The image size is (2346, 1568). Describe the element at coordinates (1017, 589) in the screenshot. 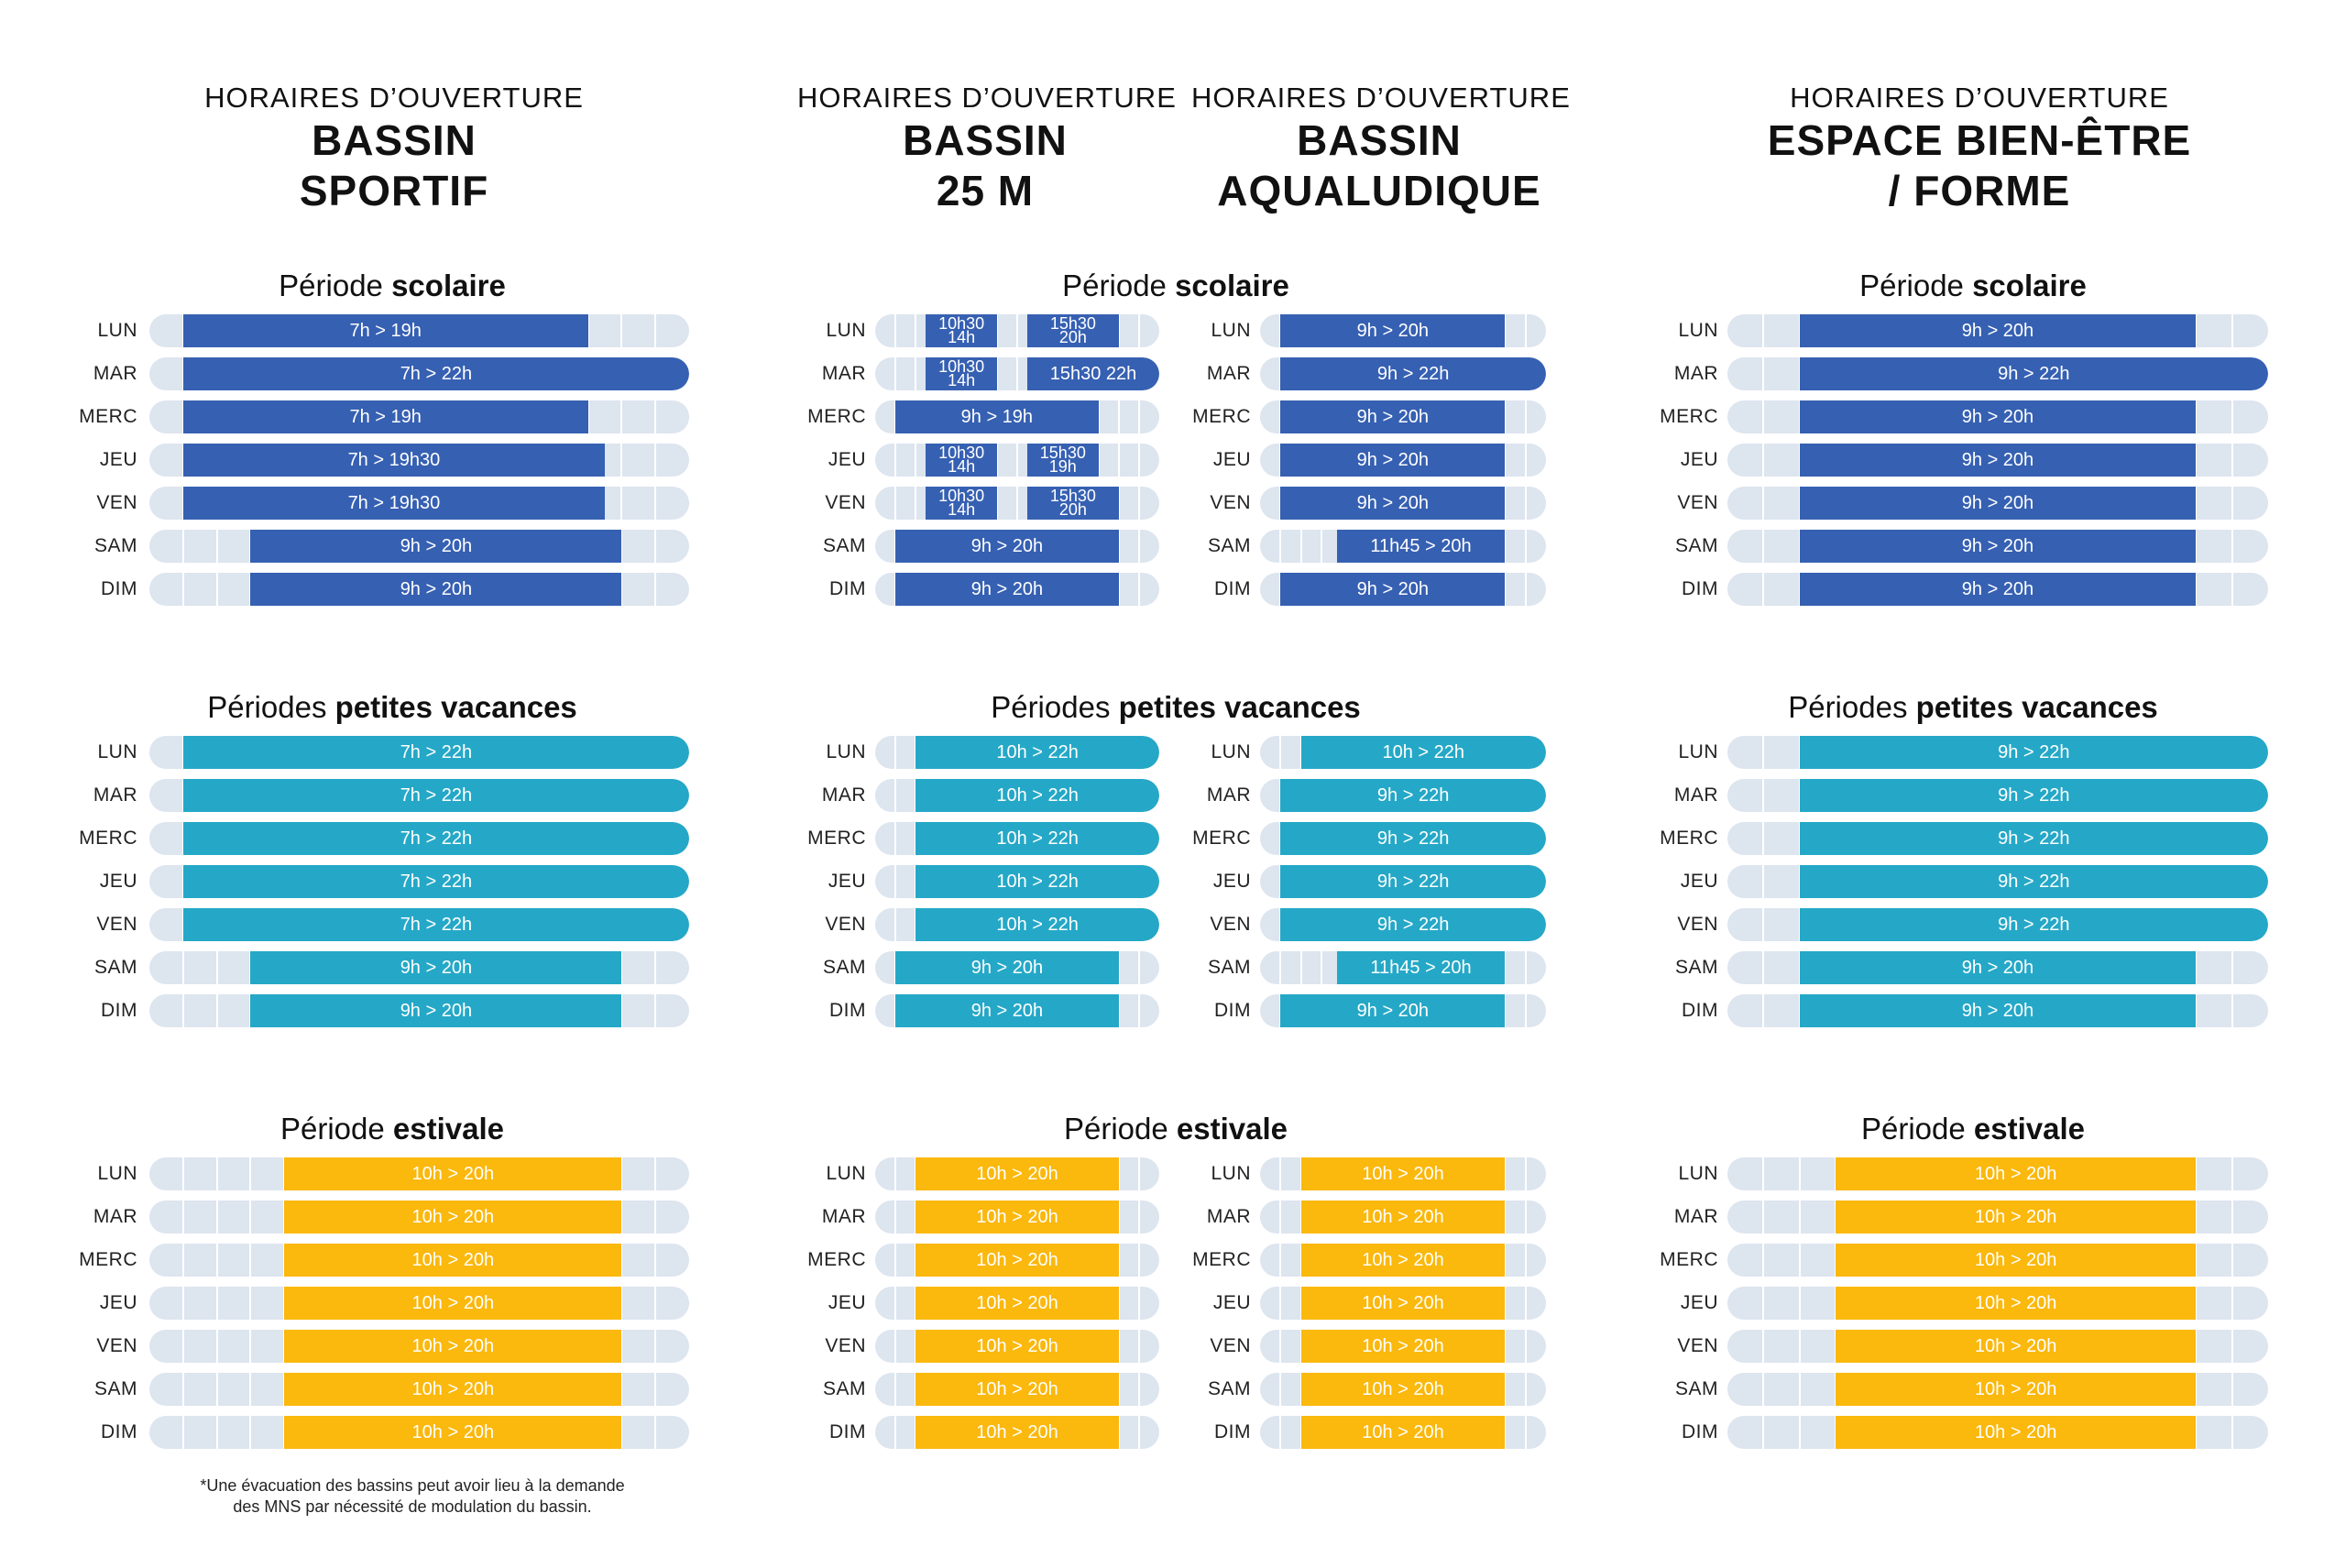

I see `schedule-track: 9h > 20h` at that location.